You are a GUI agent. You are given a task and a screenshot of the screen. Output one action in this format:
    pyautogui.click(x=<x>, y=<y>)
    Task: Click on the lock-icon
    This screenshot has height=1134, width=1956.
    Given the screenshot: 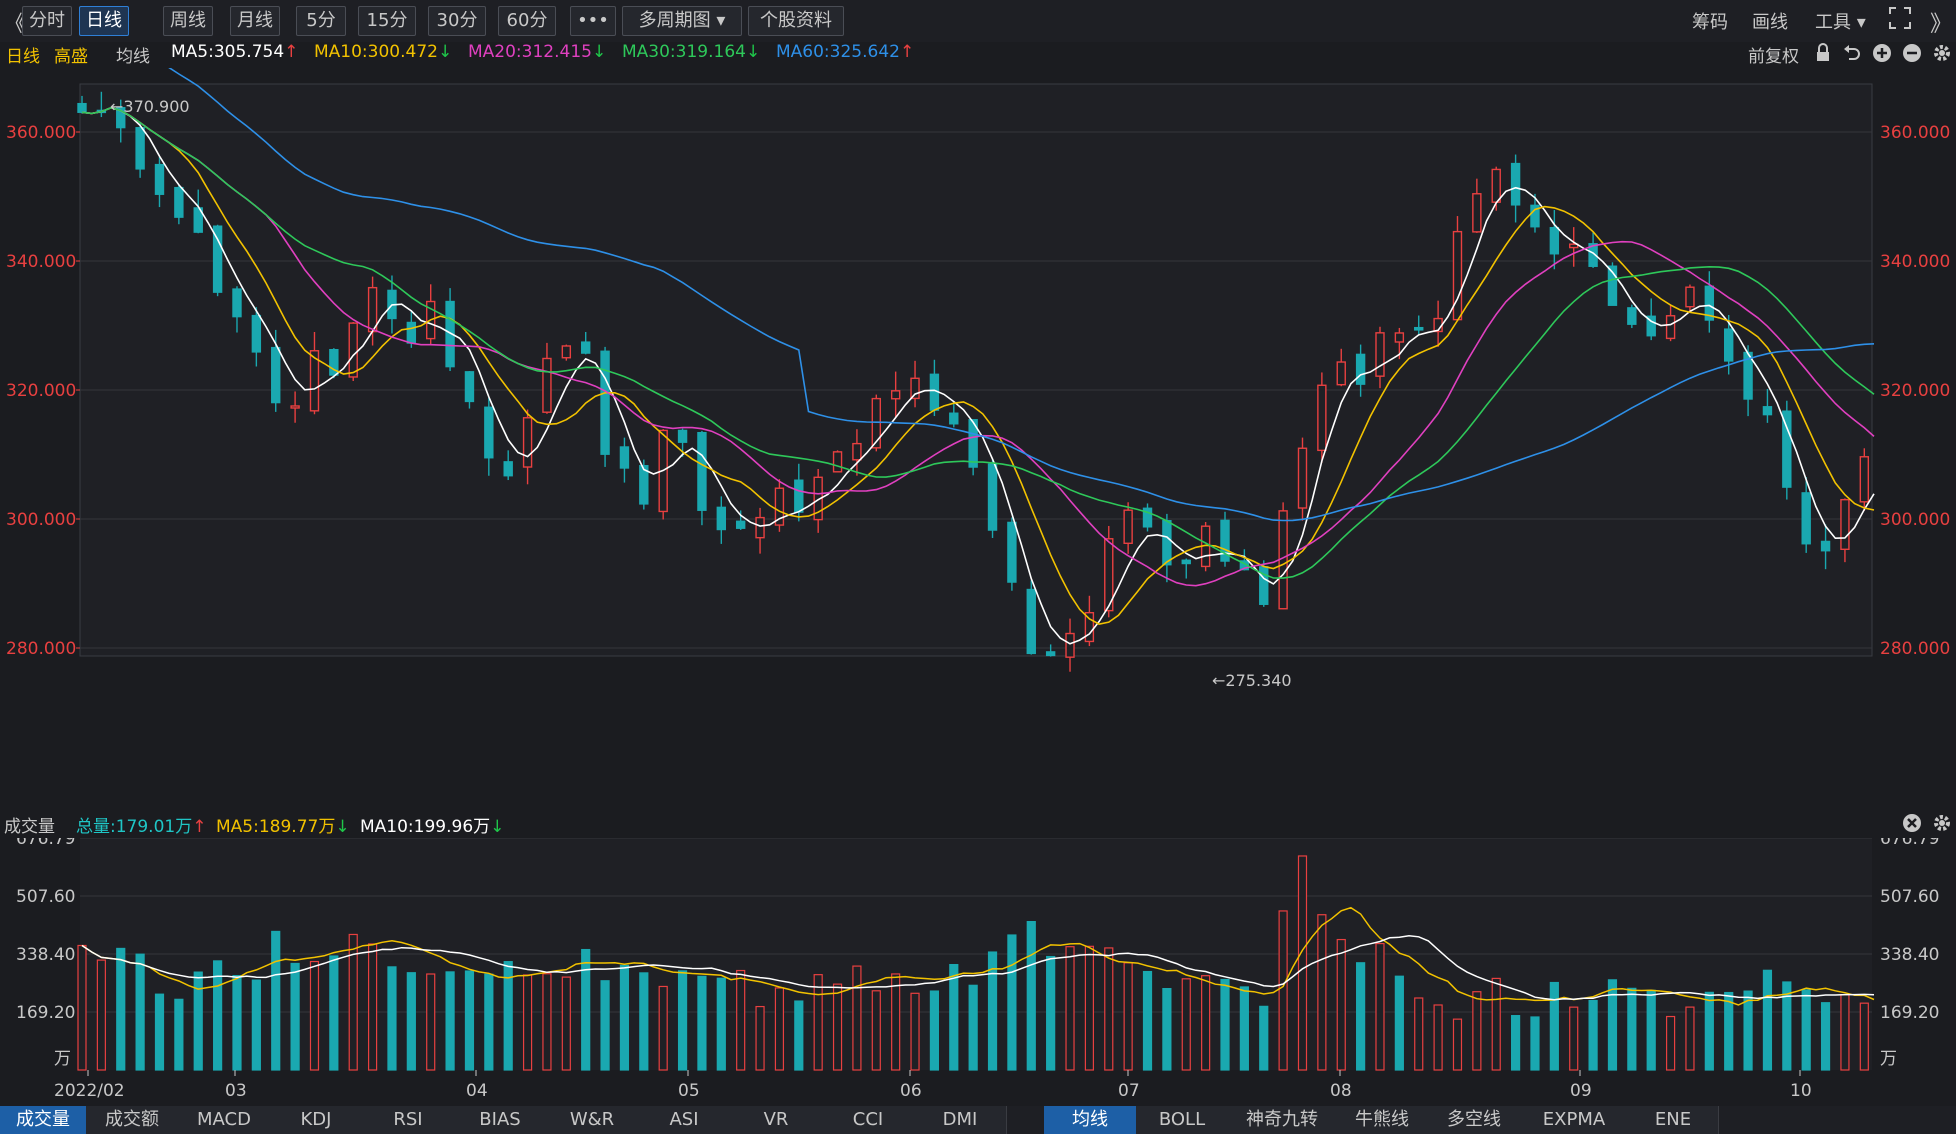 What is the action you would take?
    pyautogui.click(x=1823, y=55)
    